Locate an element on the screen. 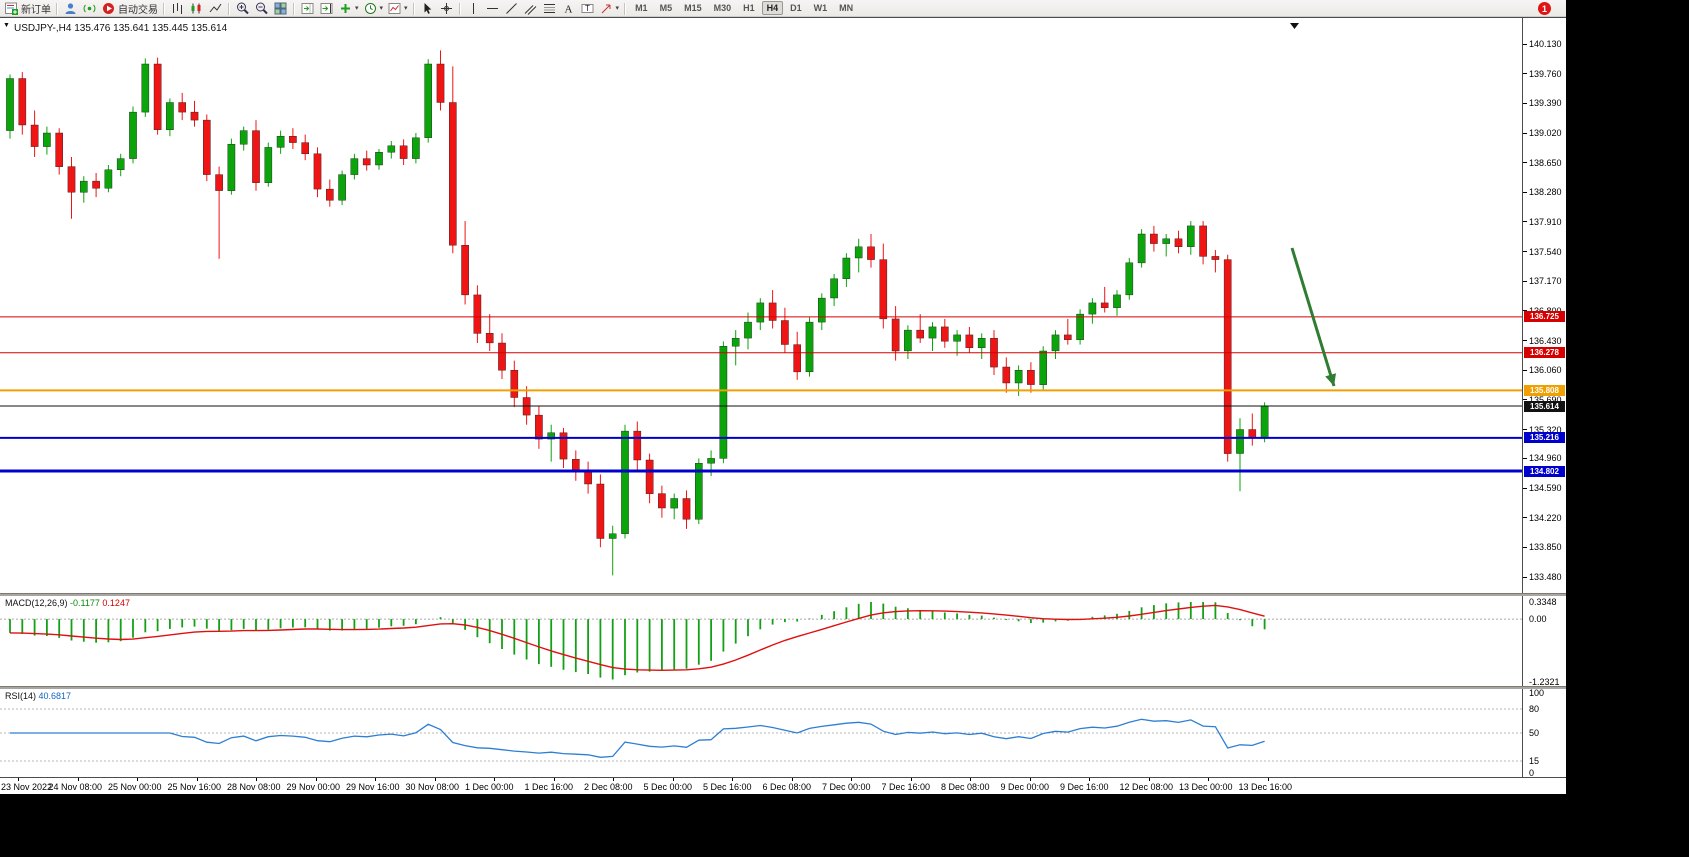 The image size is (1689, 857). time-axis-label: 28 Nov 08:00 is located at coordinates (254, 787).